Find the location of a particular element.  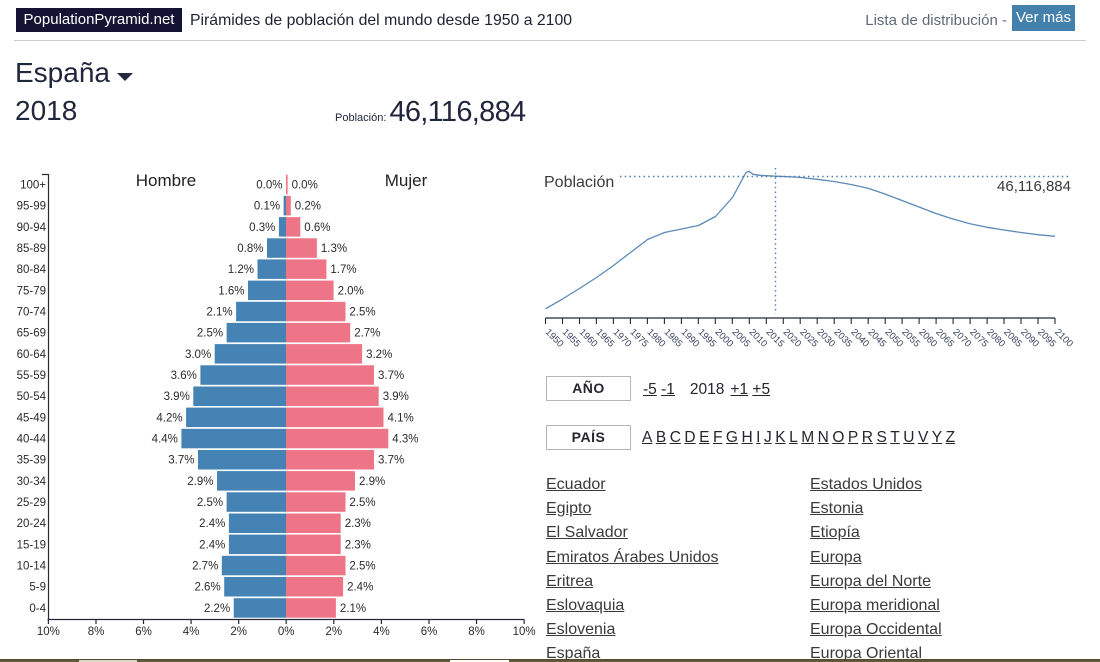

svg-text: 50-54 is located at coordinates (32, 397).